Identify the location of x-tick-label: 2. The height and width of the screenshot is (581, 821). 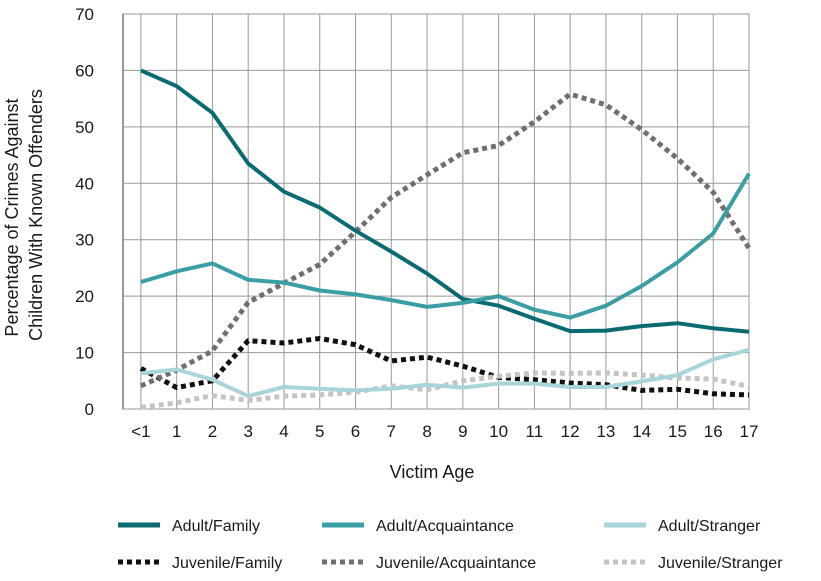
(212, 431).